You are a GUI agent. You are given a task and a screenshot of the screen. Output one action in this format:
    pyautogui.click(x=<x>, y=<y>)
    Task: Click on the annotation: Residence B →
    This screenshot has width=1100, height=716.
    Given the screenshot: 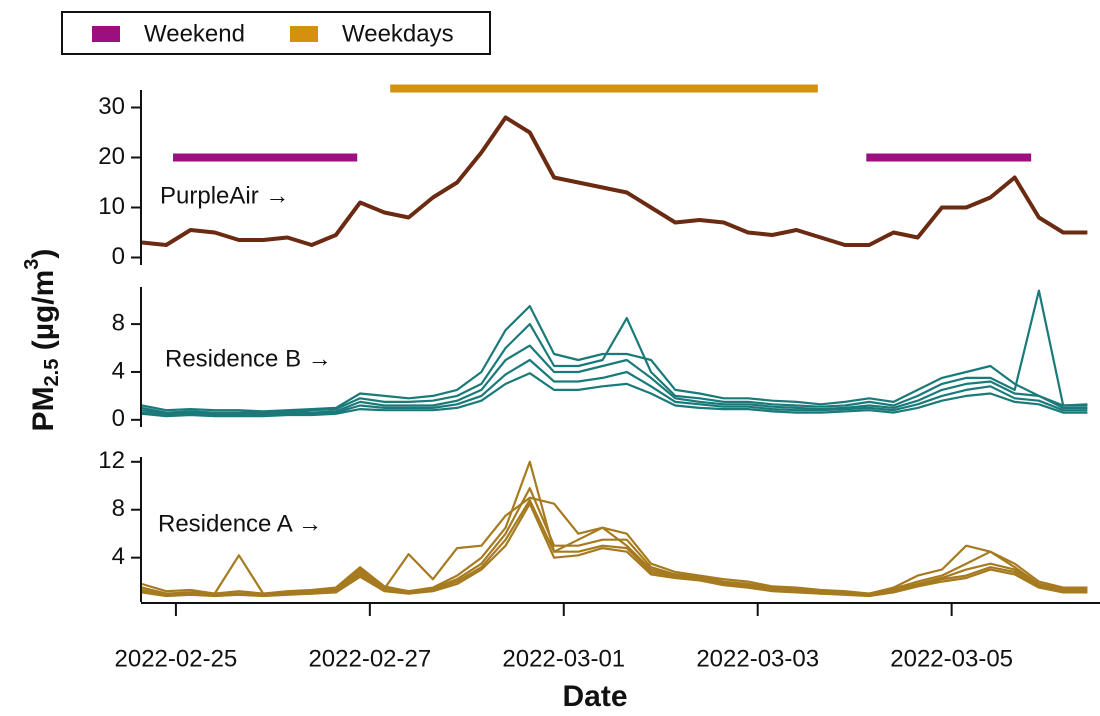 What is the action you would take?
    pyautogui.click(x=248, y=358)
    